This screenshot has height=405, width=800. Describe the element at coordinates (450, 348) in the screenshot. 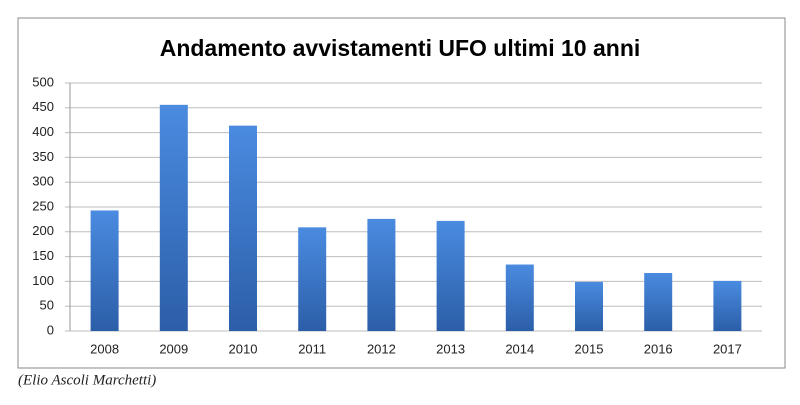

I see `x-tick-label: 2013` at that location.